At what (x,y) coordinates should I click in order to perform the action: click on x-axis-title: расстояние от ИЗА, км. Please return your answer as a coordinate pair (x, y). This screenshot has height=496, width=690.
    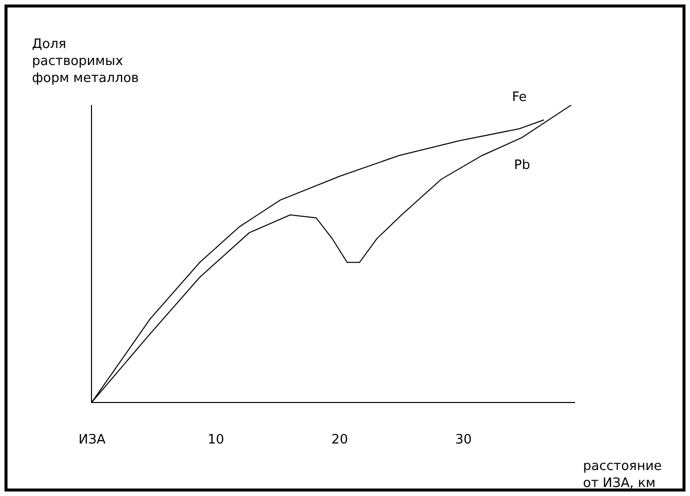
    Looking at the image, I should click on (622, 475).